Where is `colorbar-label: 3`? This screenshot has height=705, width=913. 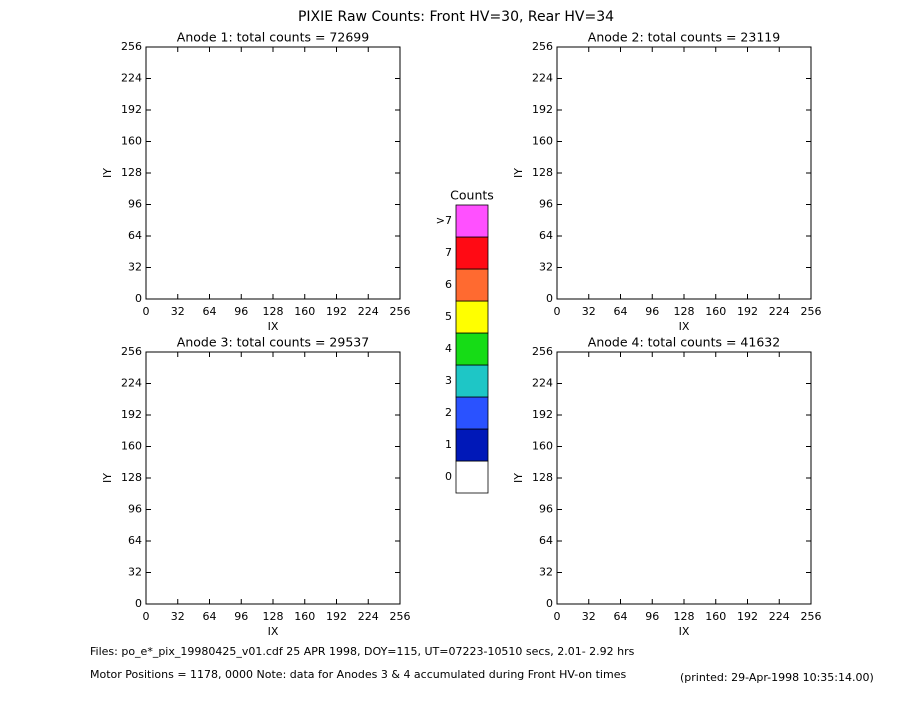
colorbar-label: 3 is located at coordinates (448, 380).